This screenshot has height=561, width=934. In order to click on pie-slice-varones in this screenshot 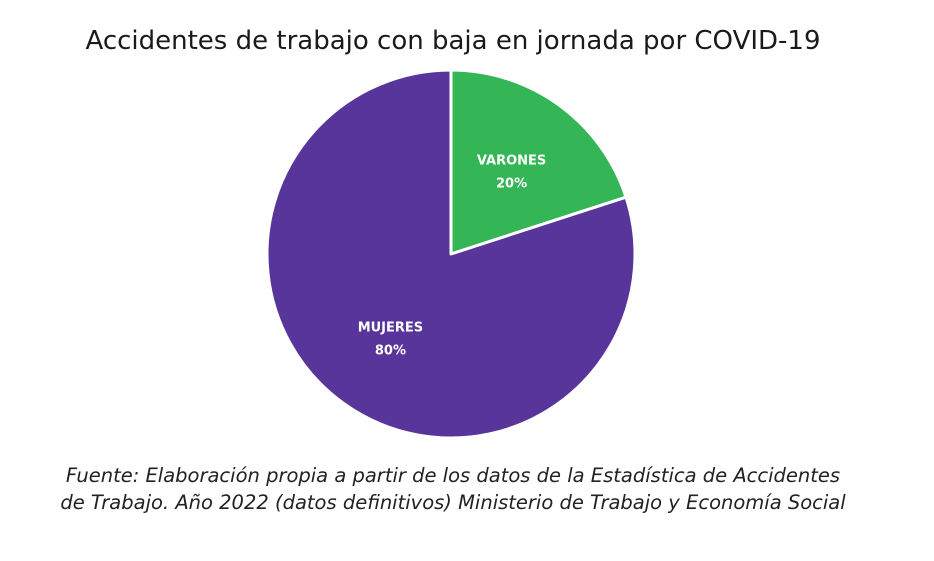, I will do `click(538, 162)`.